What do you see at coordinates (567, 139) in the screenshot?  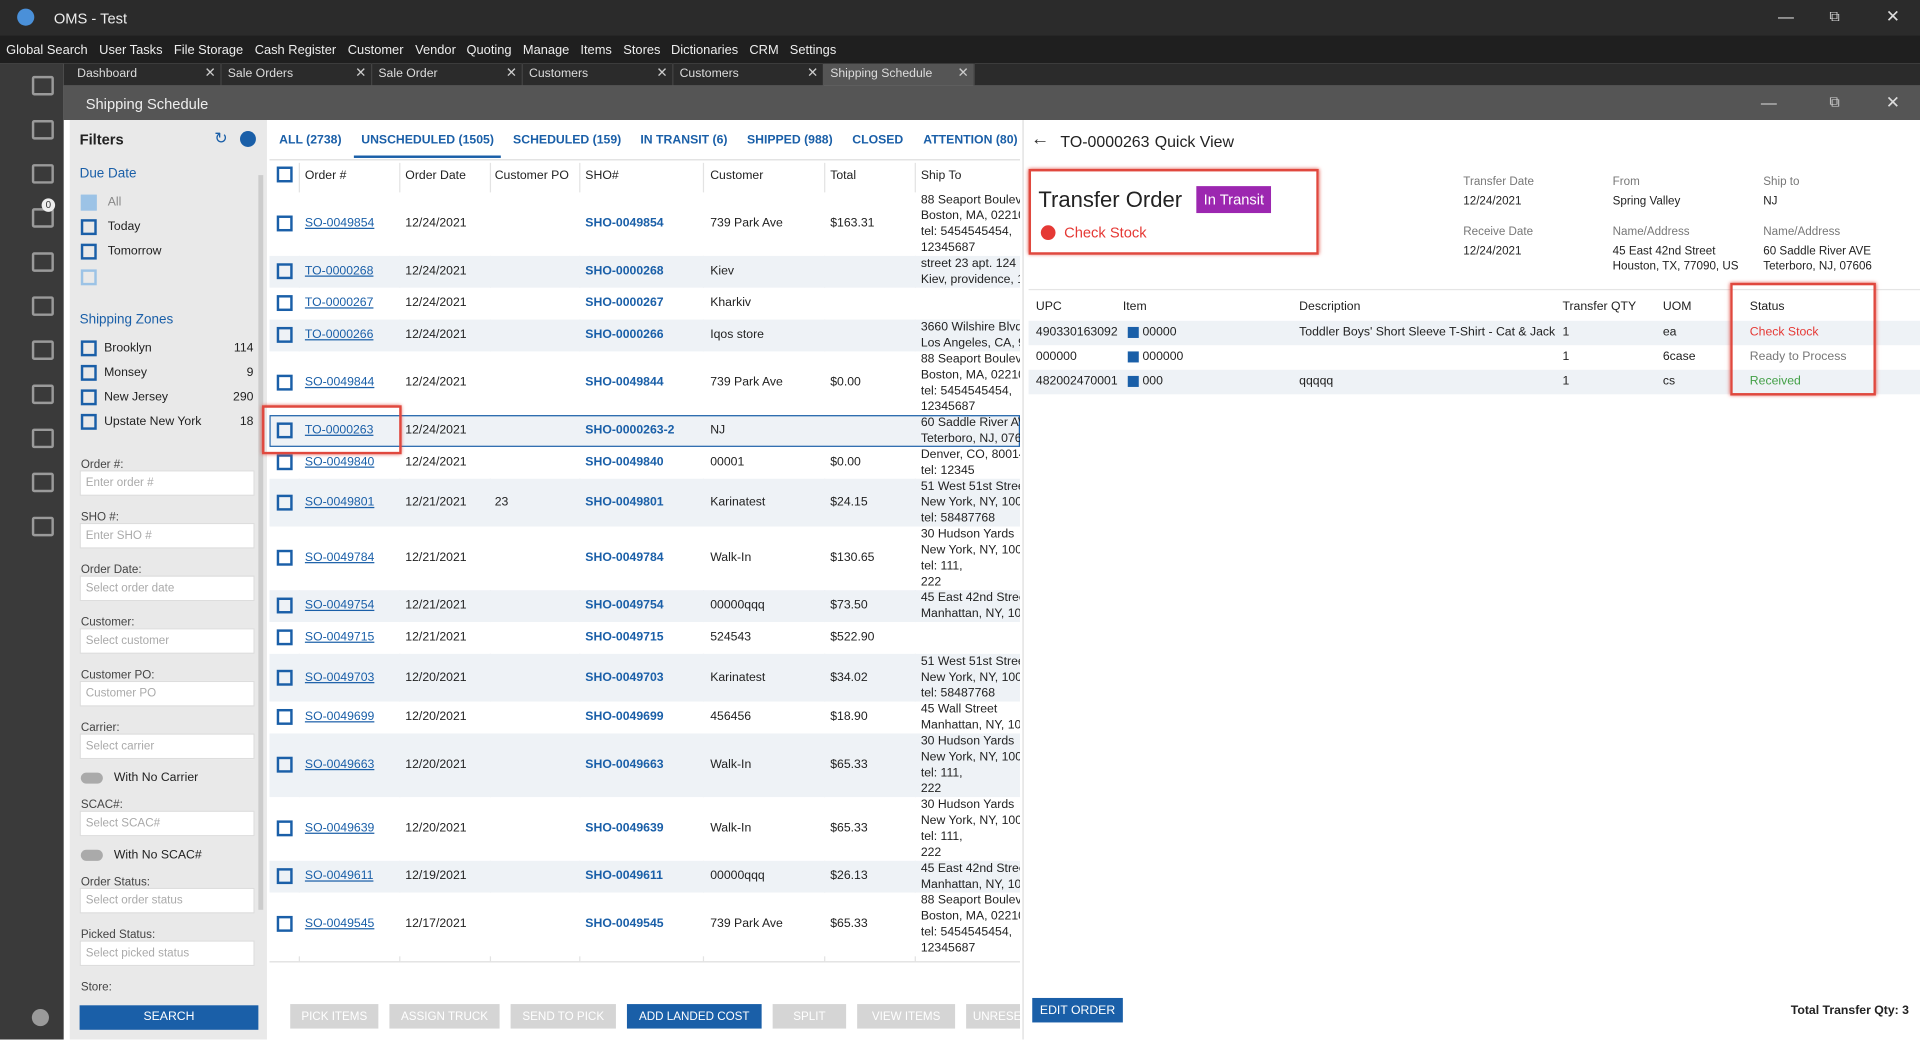 I see `status-tab: SCHEDULED (159)` at bounding box center [567, 139].